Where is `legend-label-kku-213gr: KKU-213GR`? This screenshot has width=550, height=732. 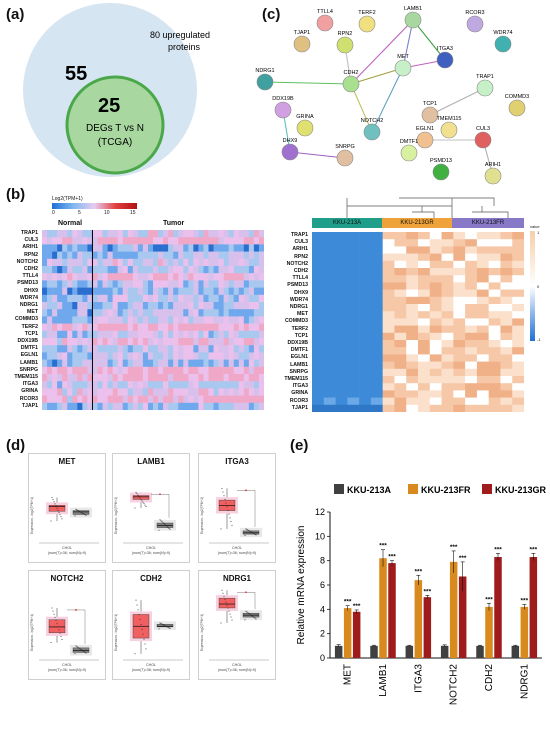 legend-label-kku-213gr: KKU-213GR is located at coordinates (521, 490).